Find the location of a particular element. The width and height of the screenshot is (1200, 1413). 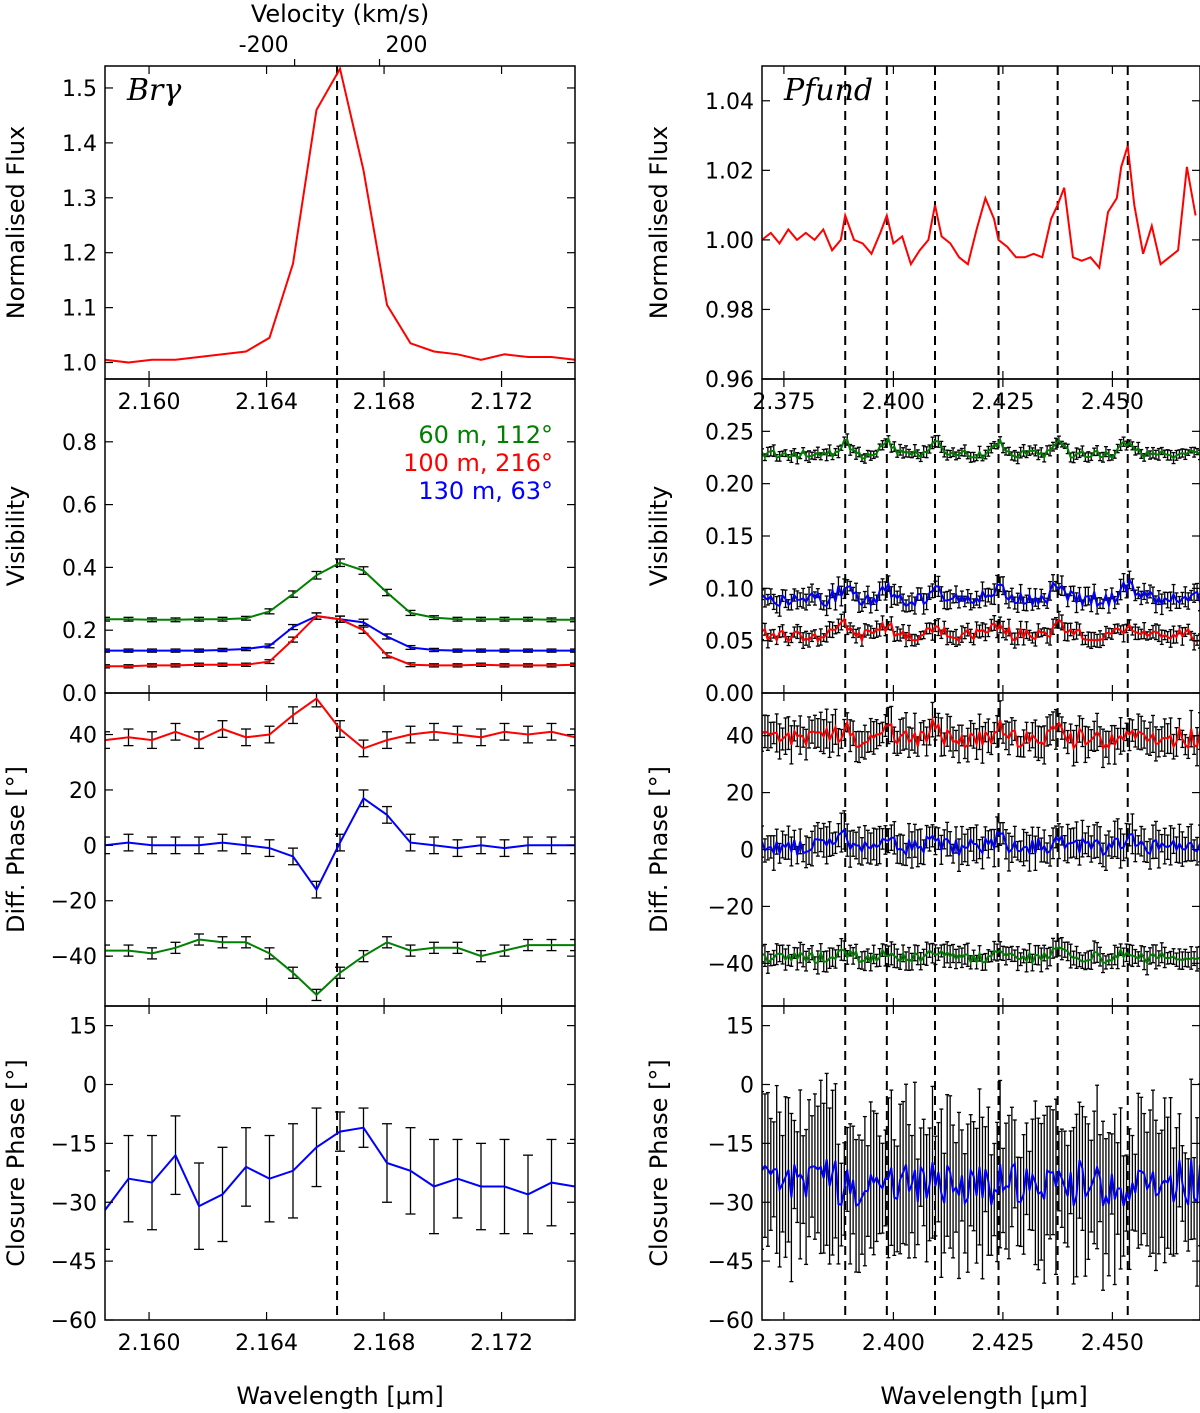

legend-entry: 60 m, 112° is located at coordinates (485, 435).